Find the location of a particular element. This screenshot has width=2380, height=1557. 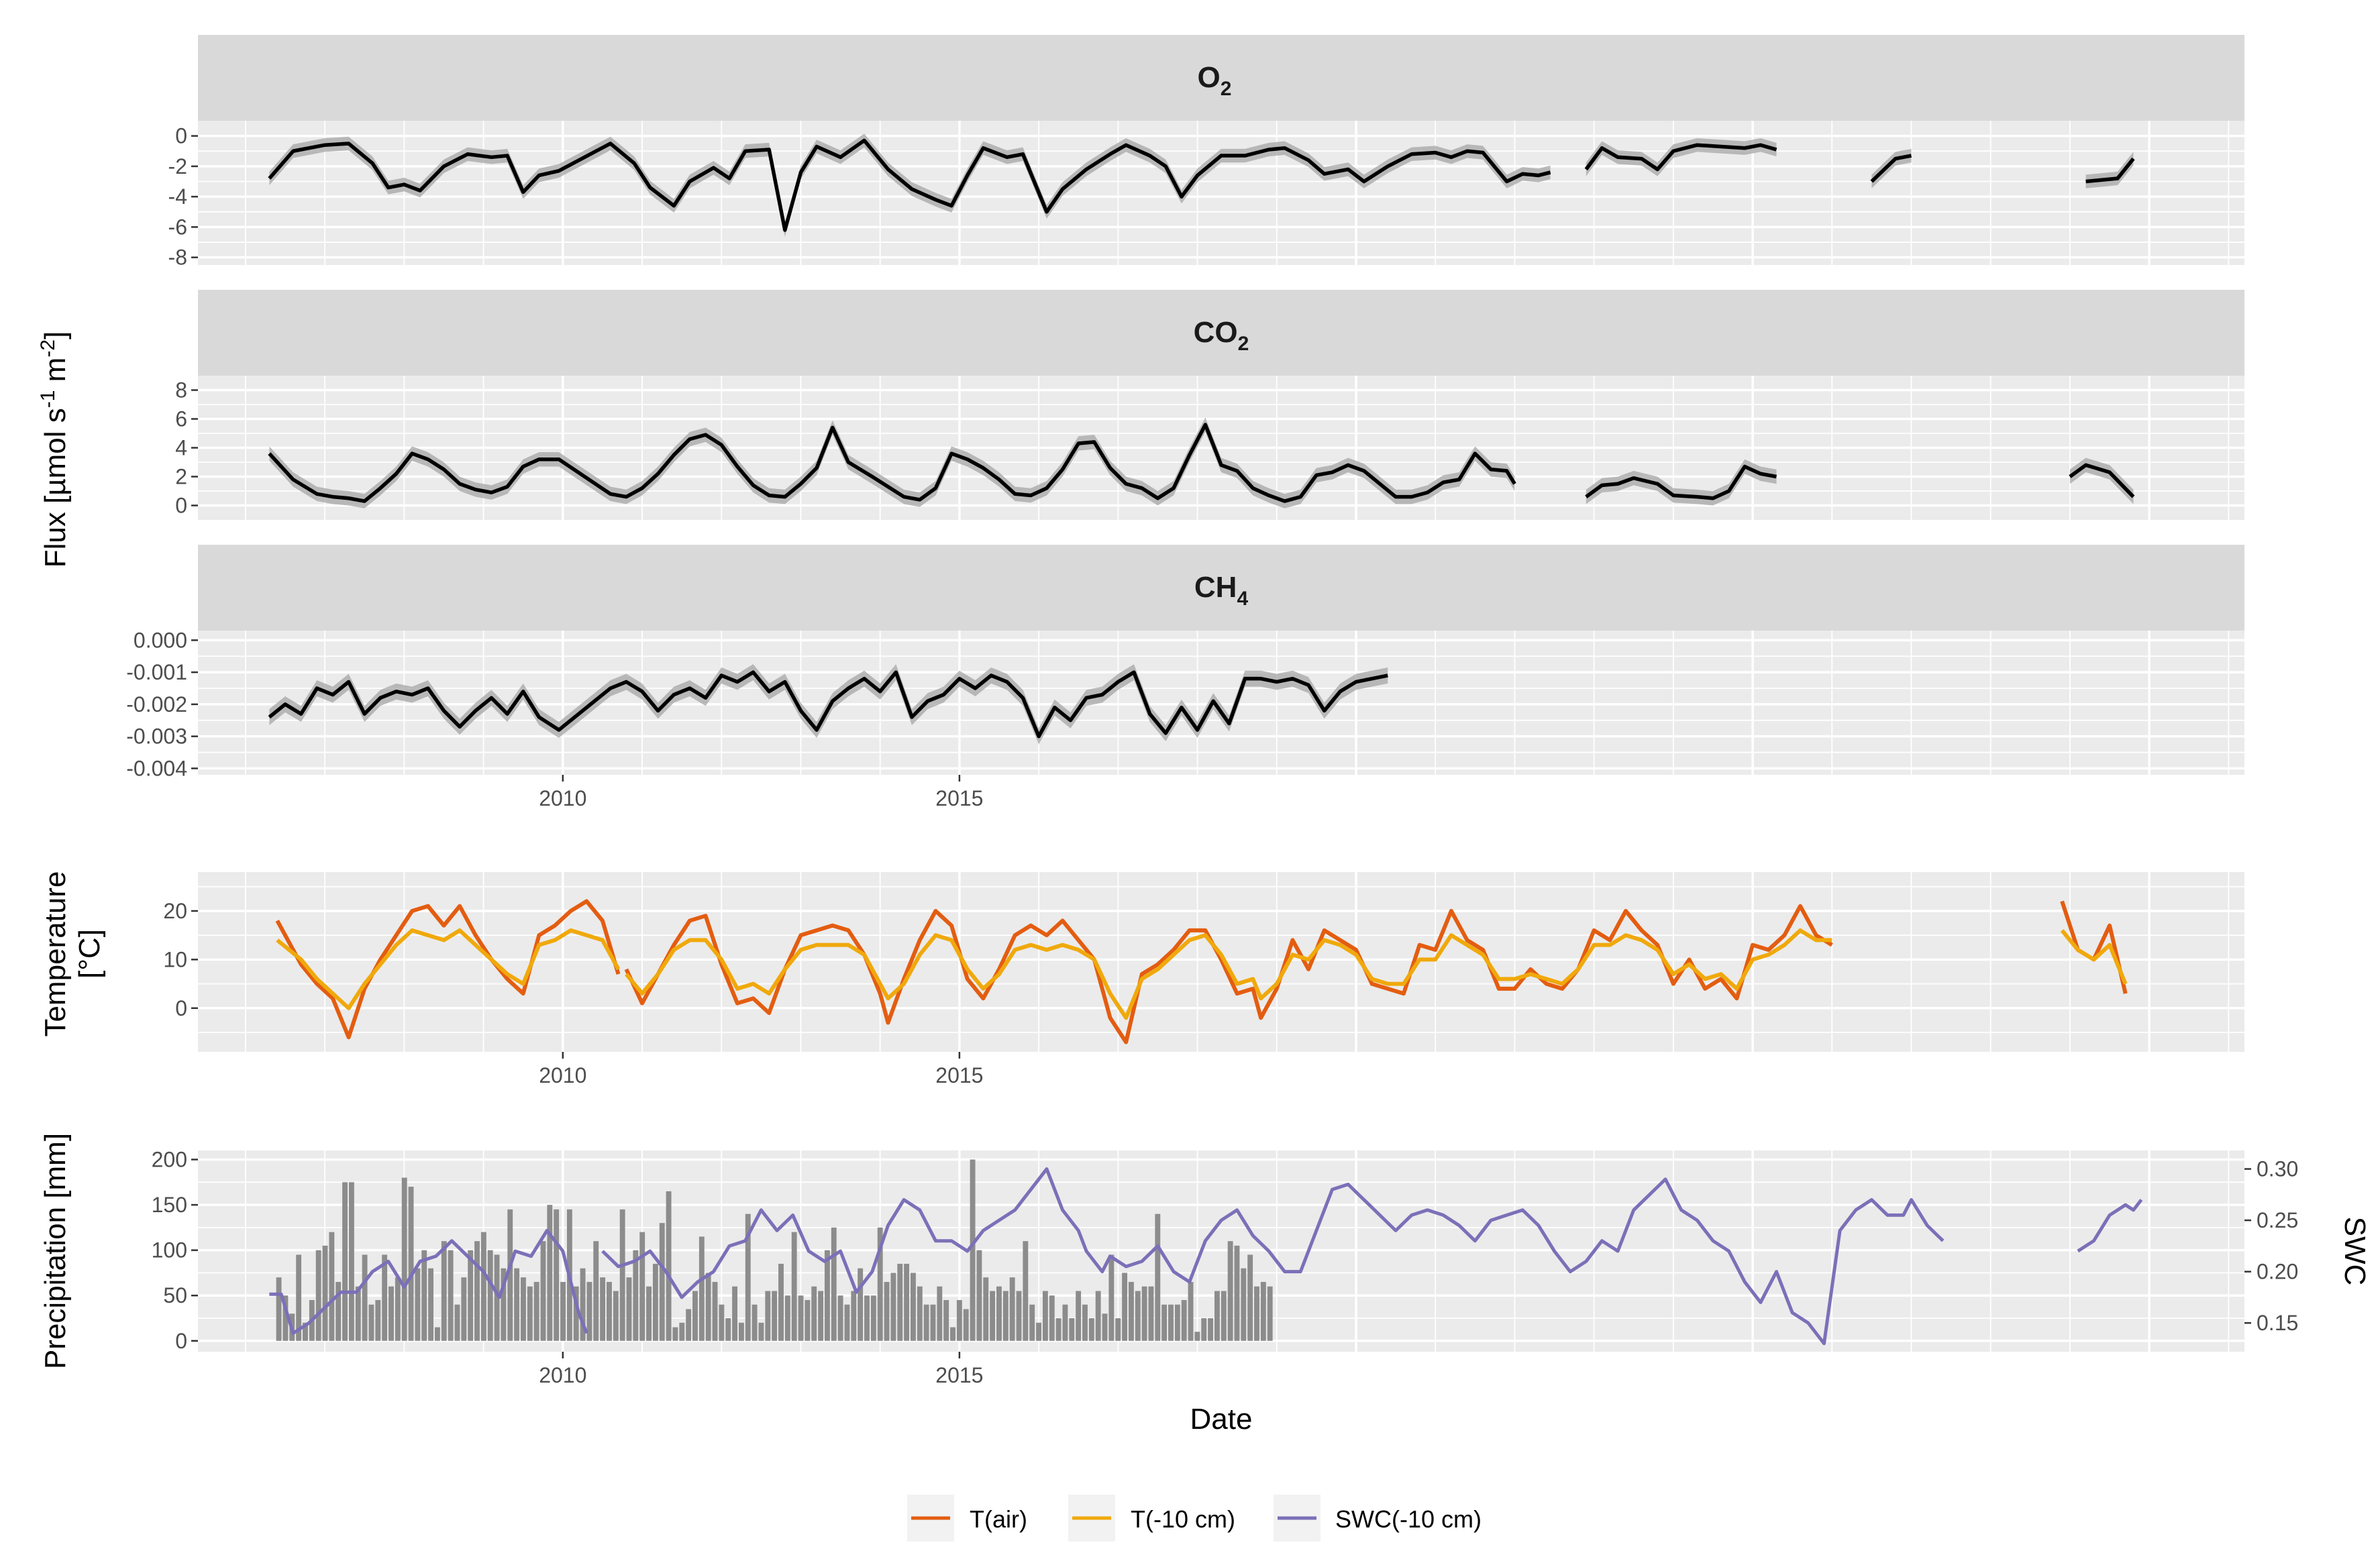

temperature-xticks: 2010 2015 is located at coordinates (761, 1069).